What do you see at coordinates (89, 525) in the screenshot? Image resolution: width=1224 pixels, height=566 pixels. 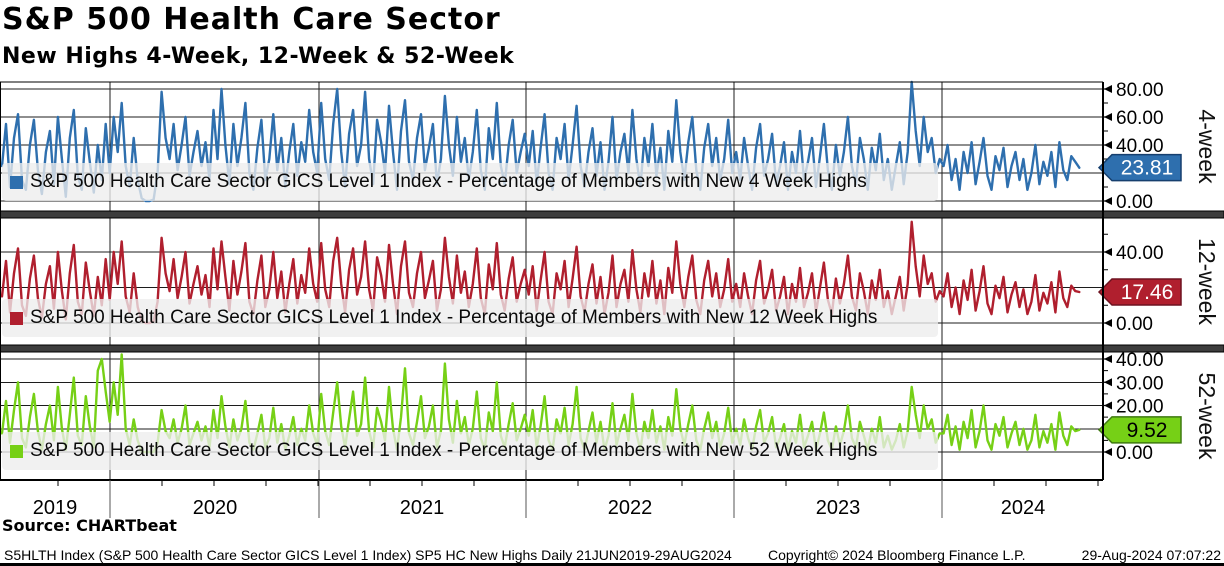 I see `source-line: Source: CHARTbeat` at bounding box center [89, 525].